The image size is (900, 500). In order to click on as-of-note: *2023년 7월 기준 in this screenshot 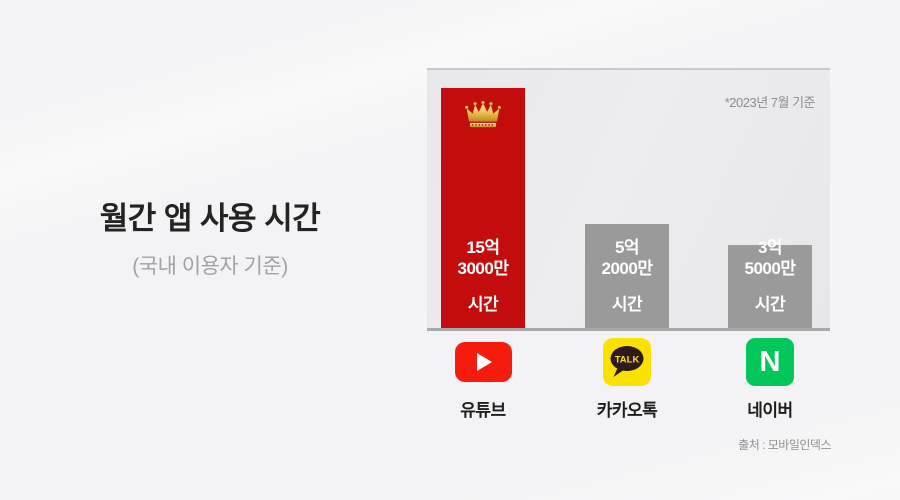, I will do `click(770, 102)`.